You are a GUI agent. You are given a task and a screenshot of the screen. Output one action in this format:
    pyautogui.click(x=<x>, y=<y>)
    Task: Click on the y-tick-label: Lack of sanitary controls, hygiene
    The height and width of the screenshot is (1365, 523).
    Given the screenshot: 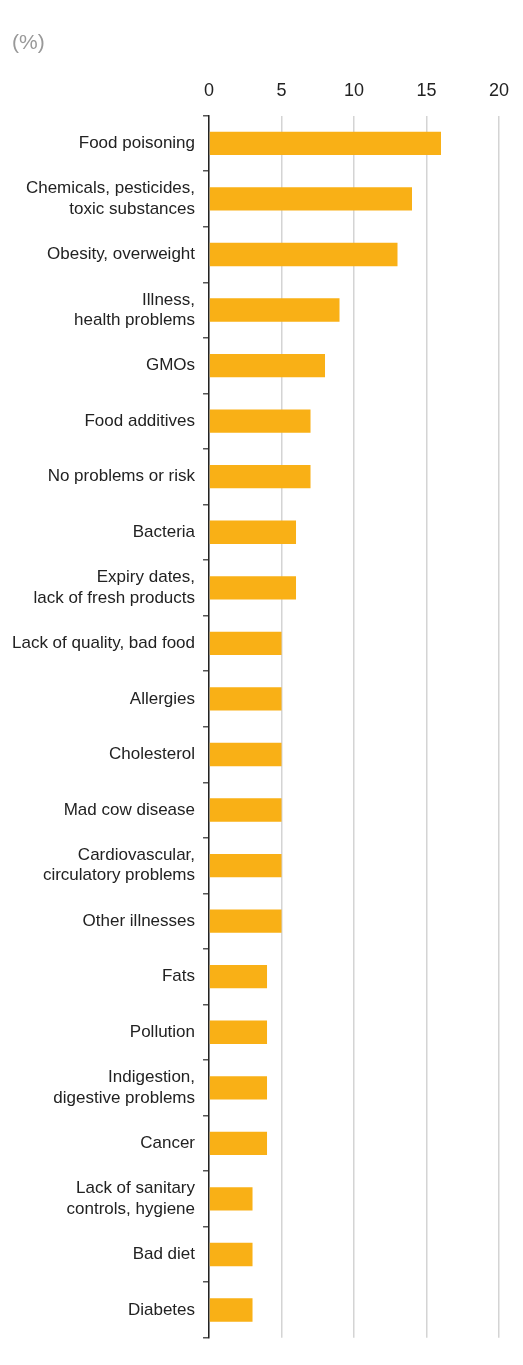 What is the action you would take?
    pyautogui.click(x=131, y=1198)
    